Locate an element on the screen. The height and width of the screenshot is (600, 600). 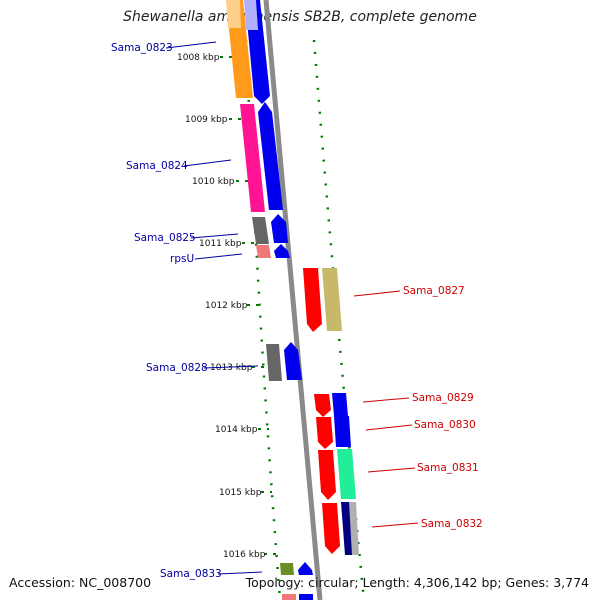
gene-block-olive is located at coordinates (287, 569).